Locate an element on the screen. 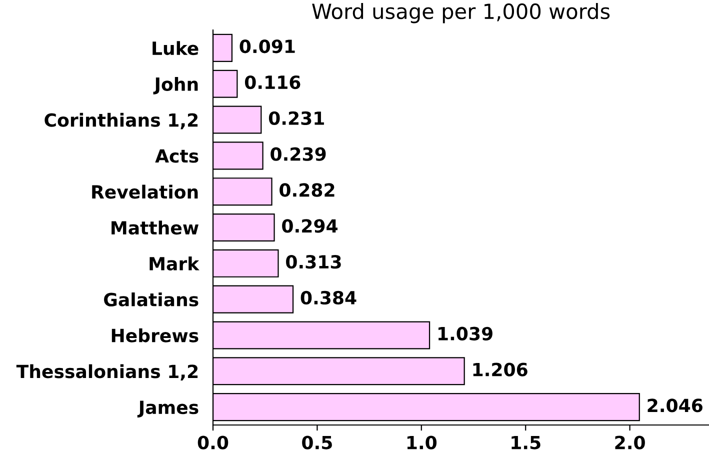  data-label: 0.384 is located at coordinates (328, 297).